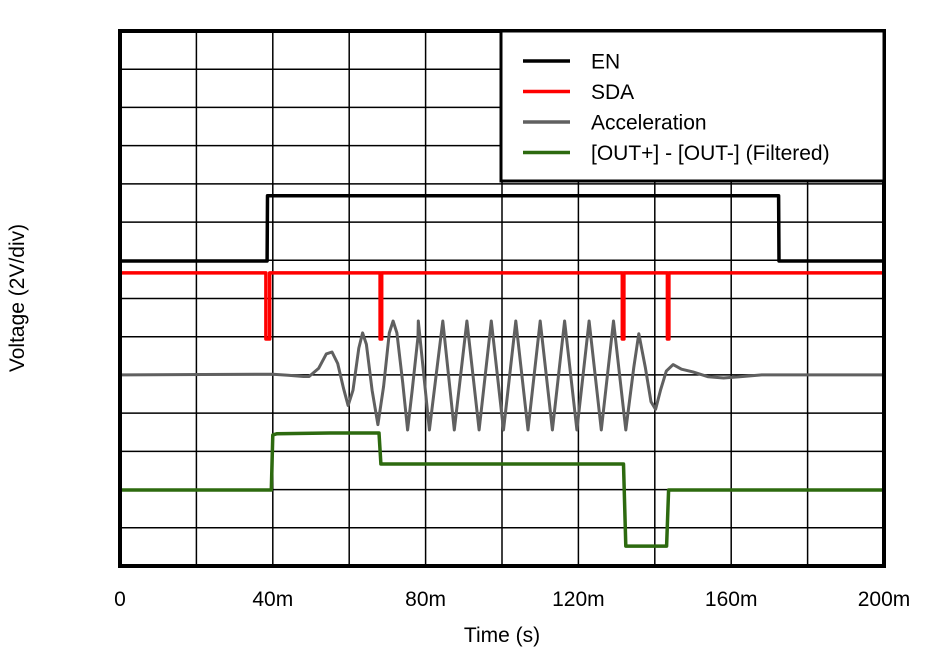 This screenshot has height=657, width=930. What do you see at coordinates (425, 599) in the screenshot?
I see `x-tick-label: 80m` at bounding box center [425, 599].